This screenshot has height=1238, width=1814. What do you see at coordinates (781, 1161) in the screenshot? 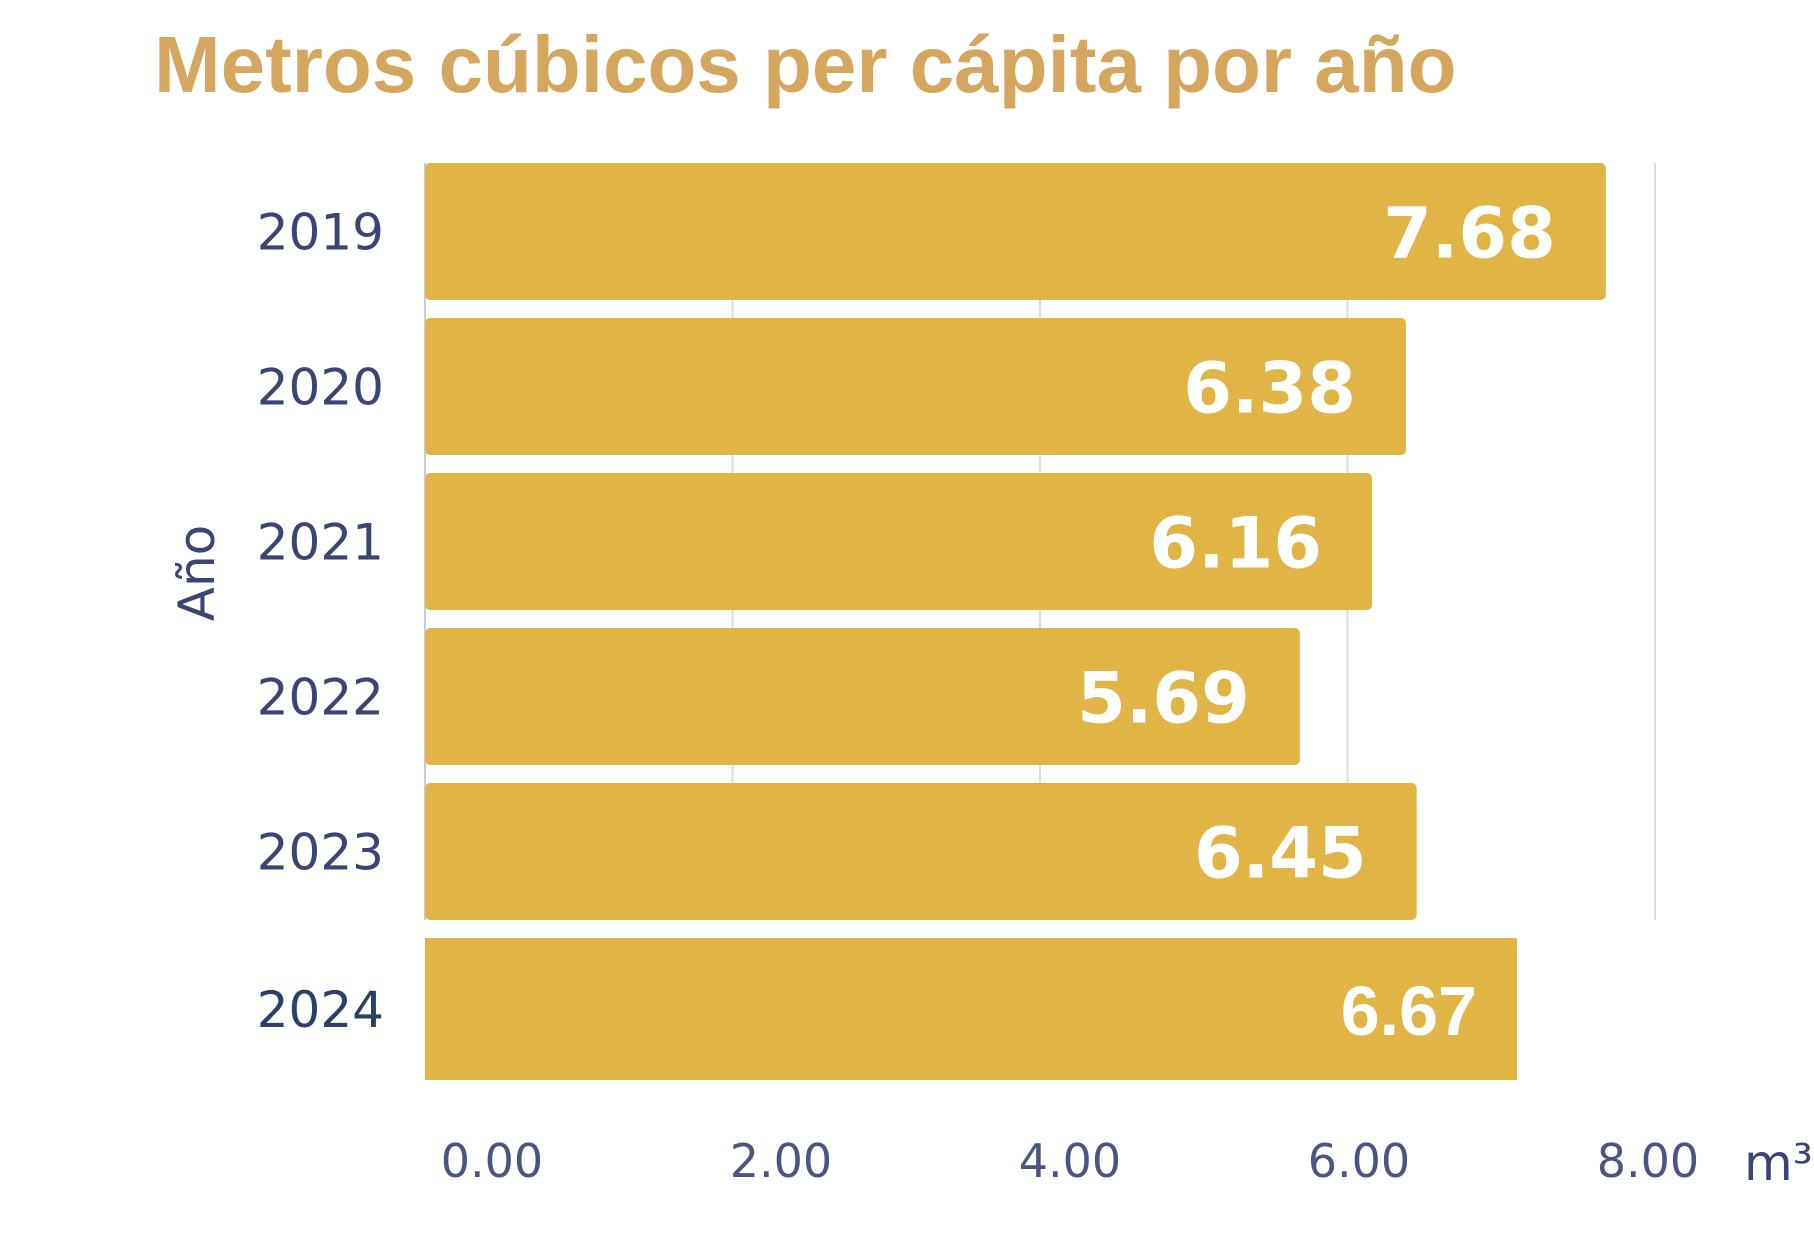
I see `x-tick-label: 2.00` at bounding box center [781, 1161].